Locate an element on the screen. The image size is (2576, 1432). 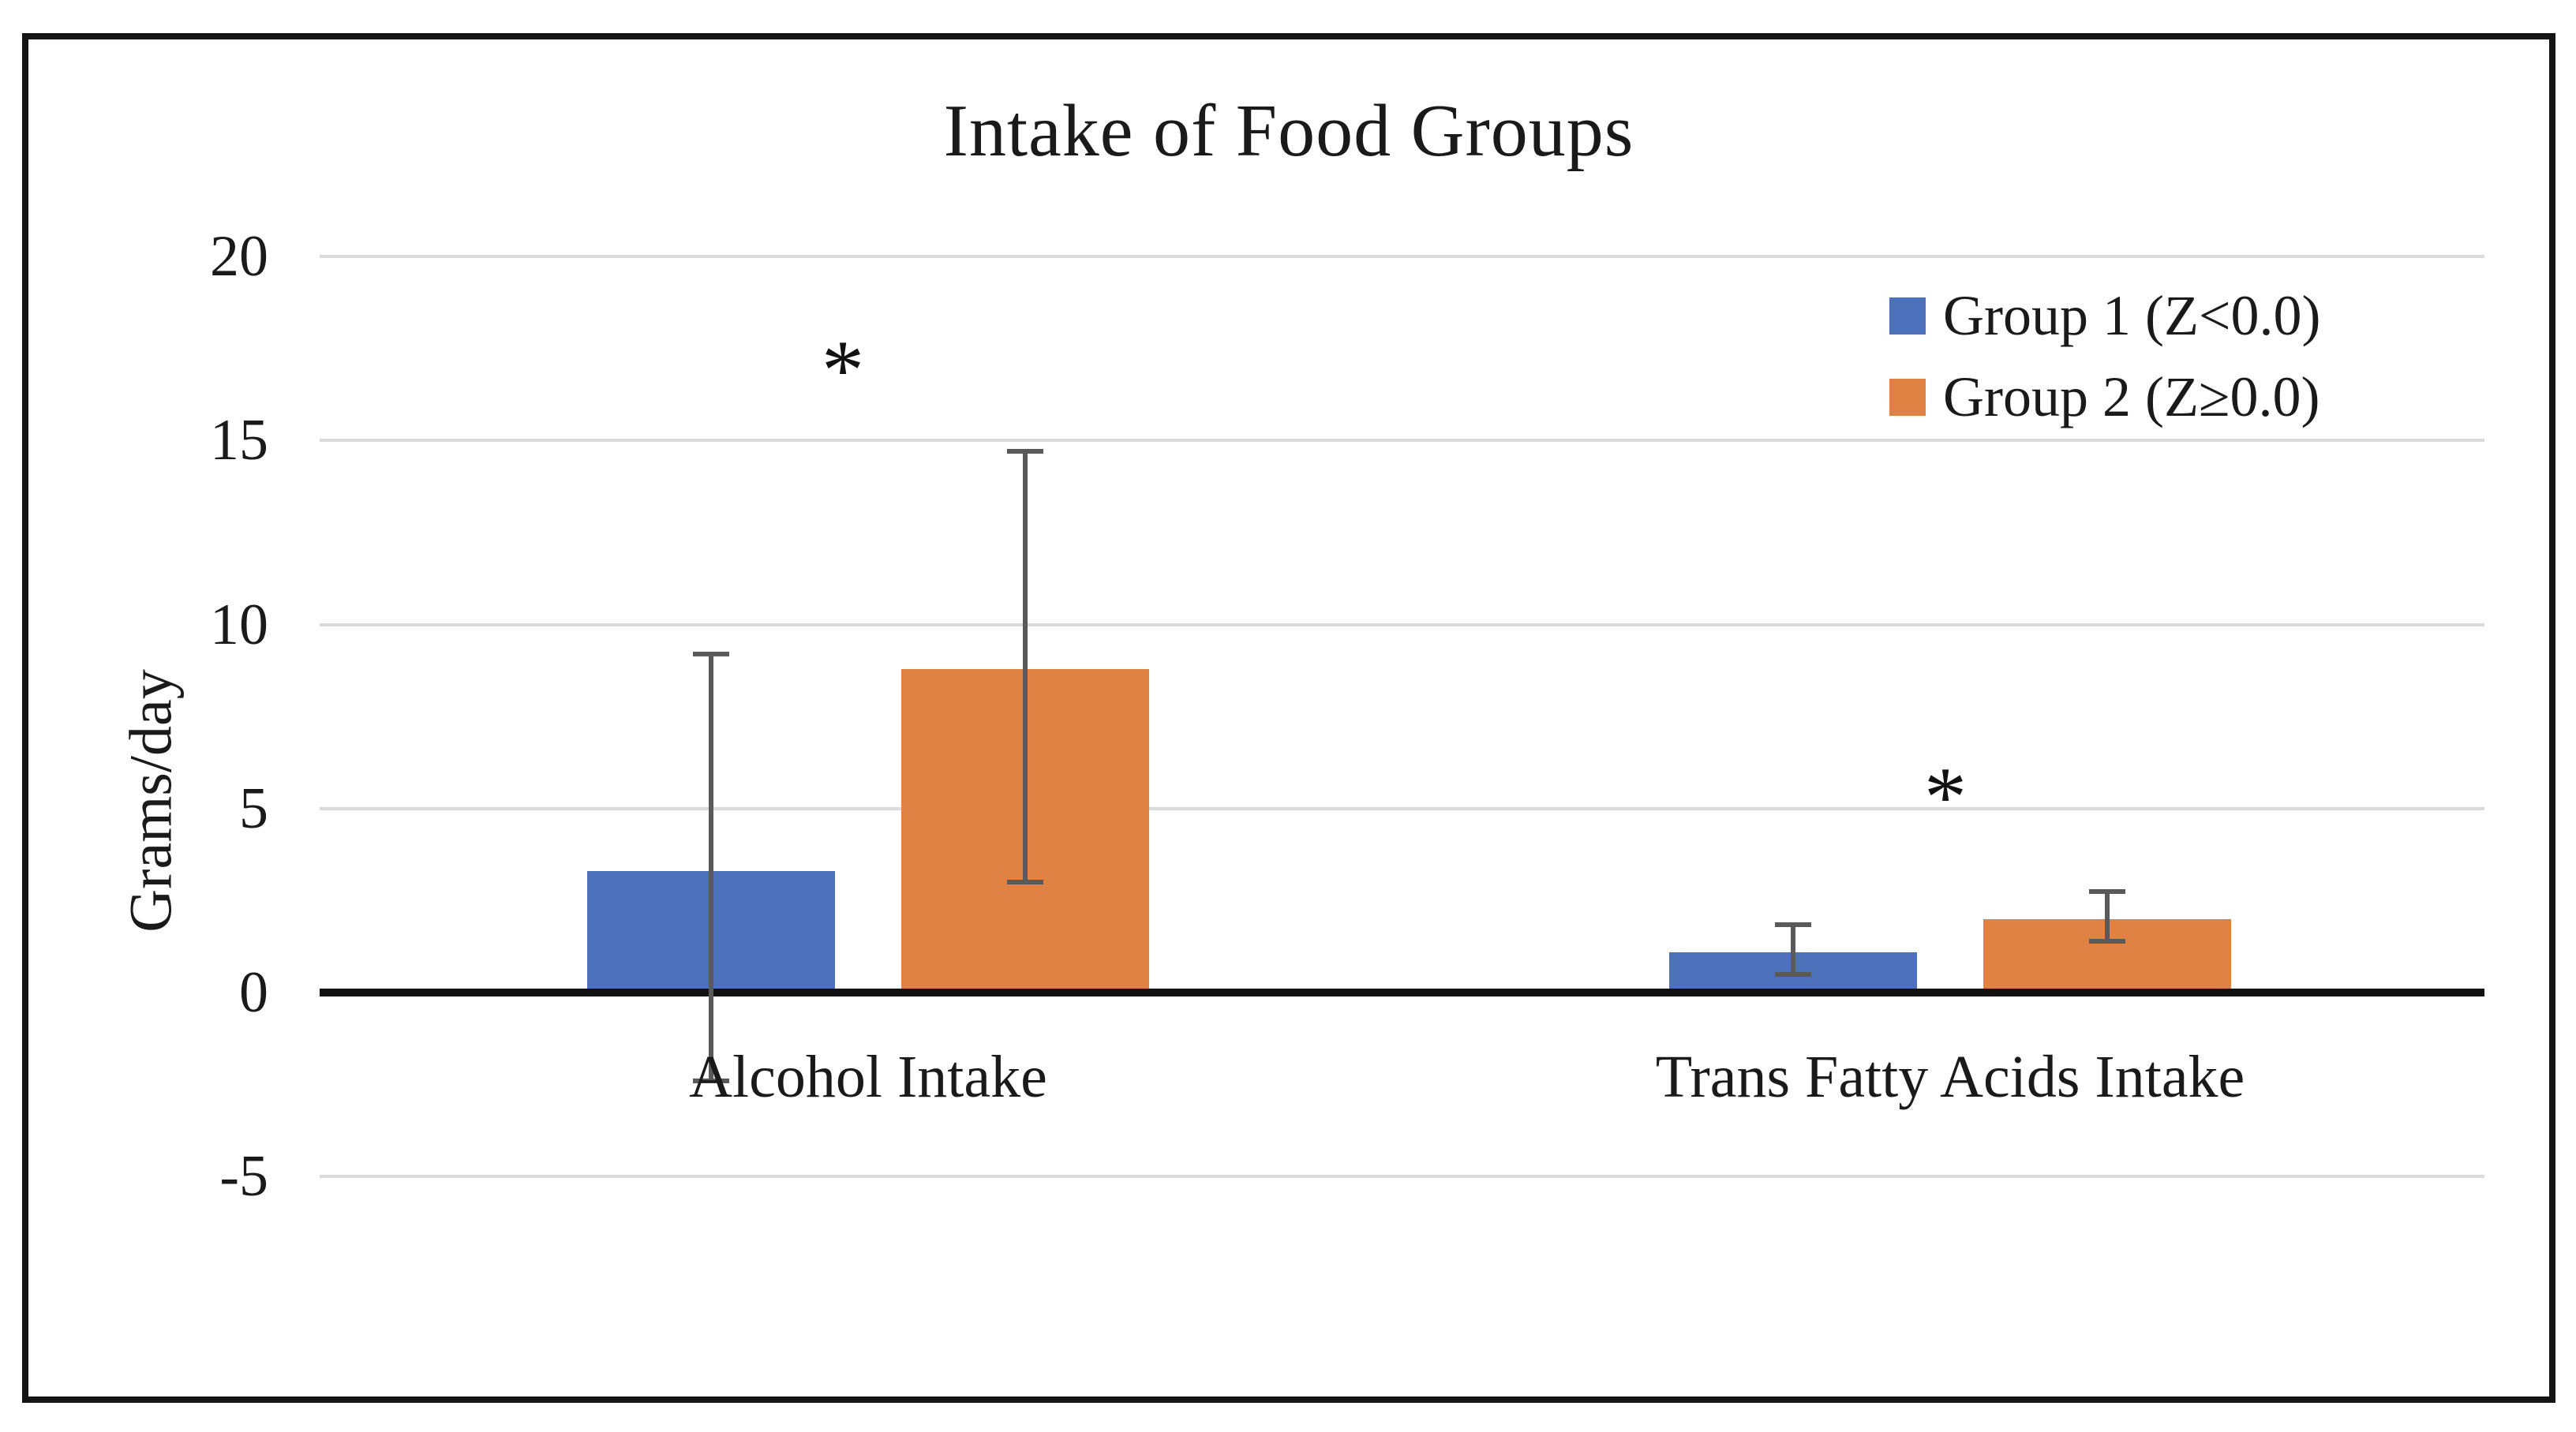
category-label: Trans Fatty Acids Intake is located at coordinates (1950, 1077).